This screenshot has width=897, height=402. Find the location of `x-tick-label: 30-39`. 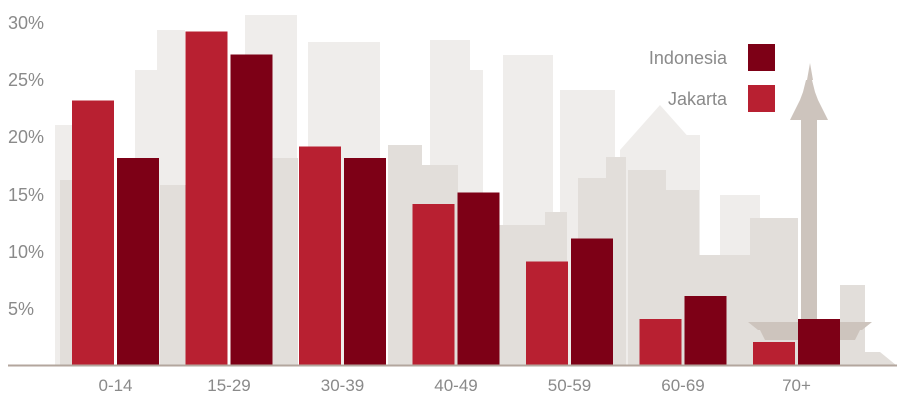

x-tick-label: 30-39 is located at coordinates (342, 385).